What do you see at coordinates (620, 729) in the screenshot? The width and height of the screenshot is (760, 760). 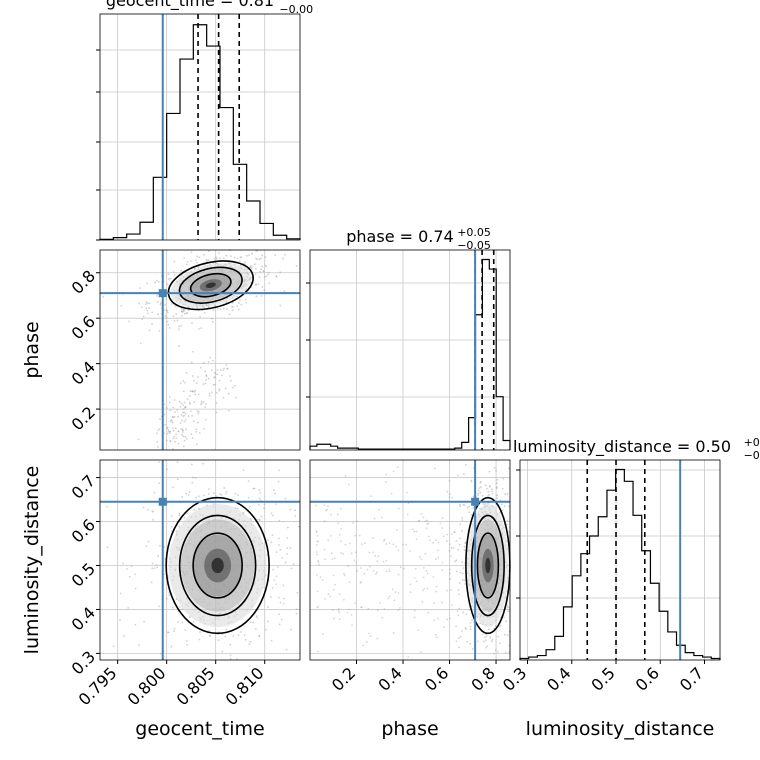 I see `x-axis-label-2: luminosity_distance` at bounding box center [620, 729].